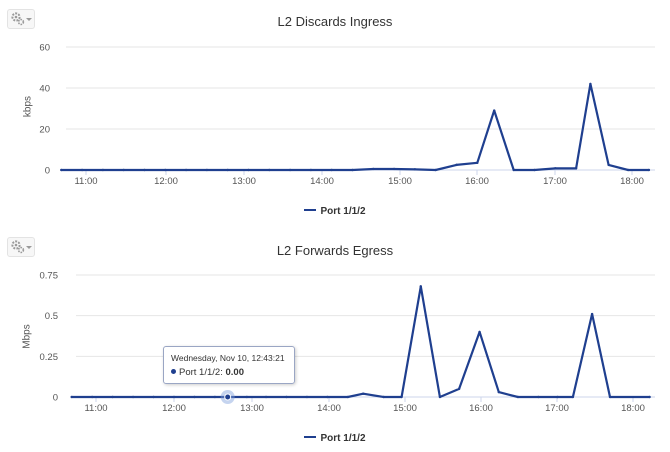 The width and height of the screenshot is (670, 452). What do you see at coordinates (44, 130) in the screenshot?
I see `y-tick-label: 20` at bounding box center [44, 130].